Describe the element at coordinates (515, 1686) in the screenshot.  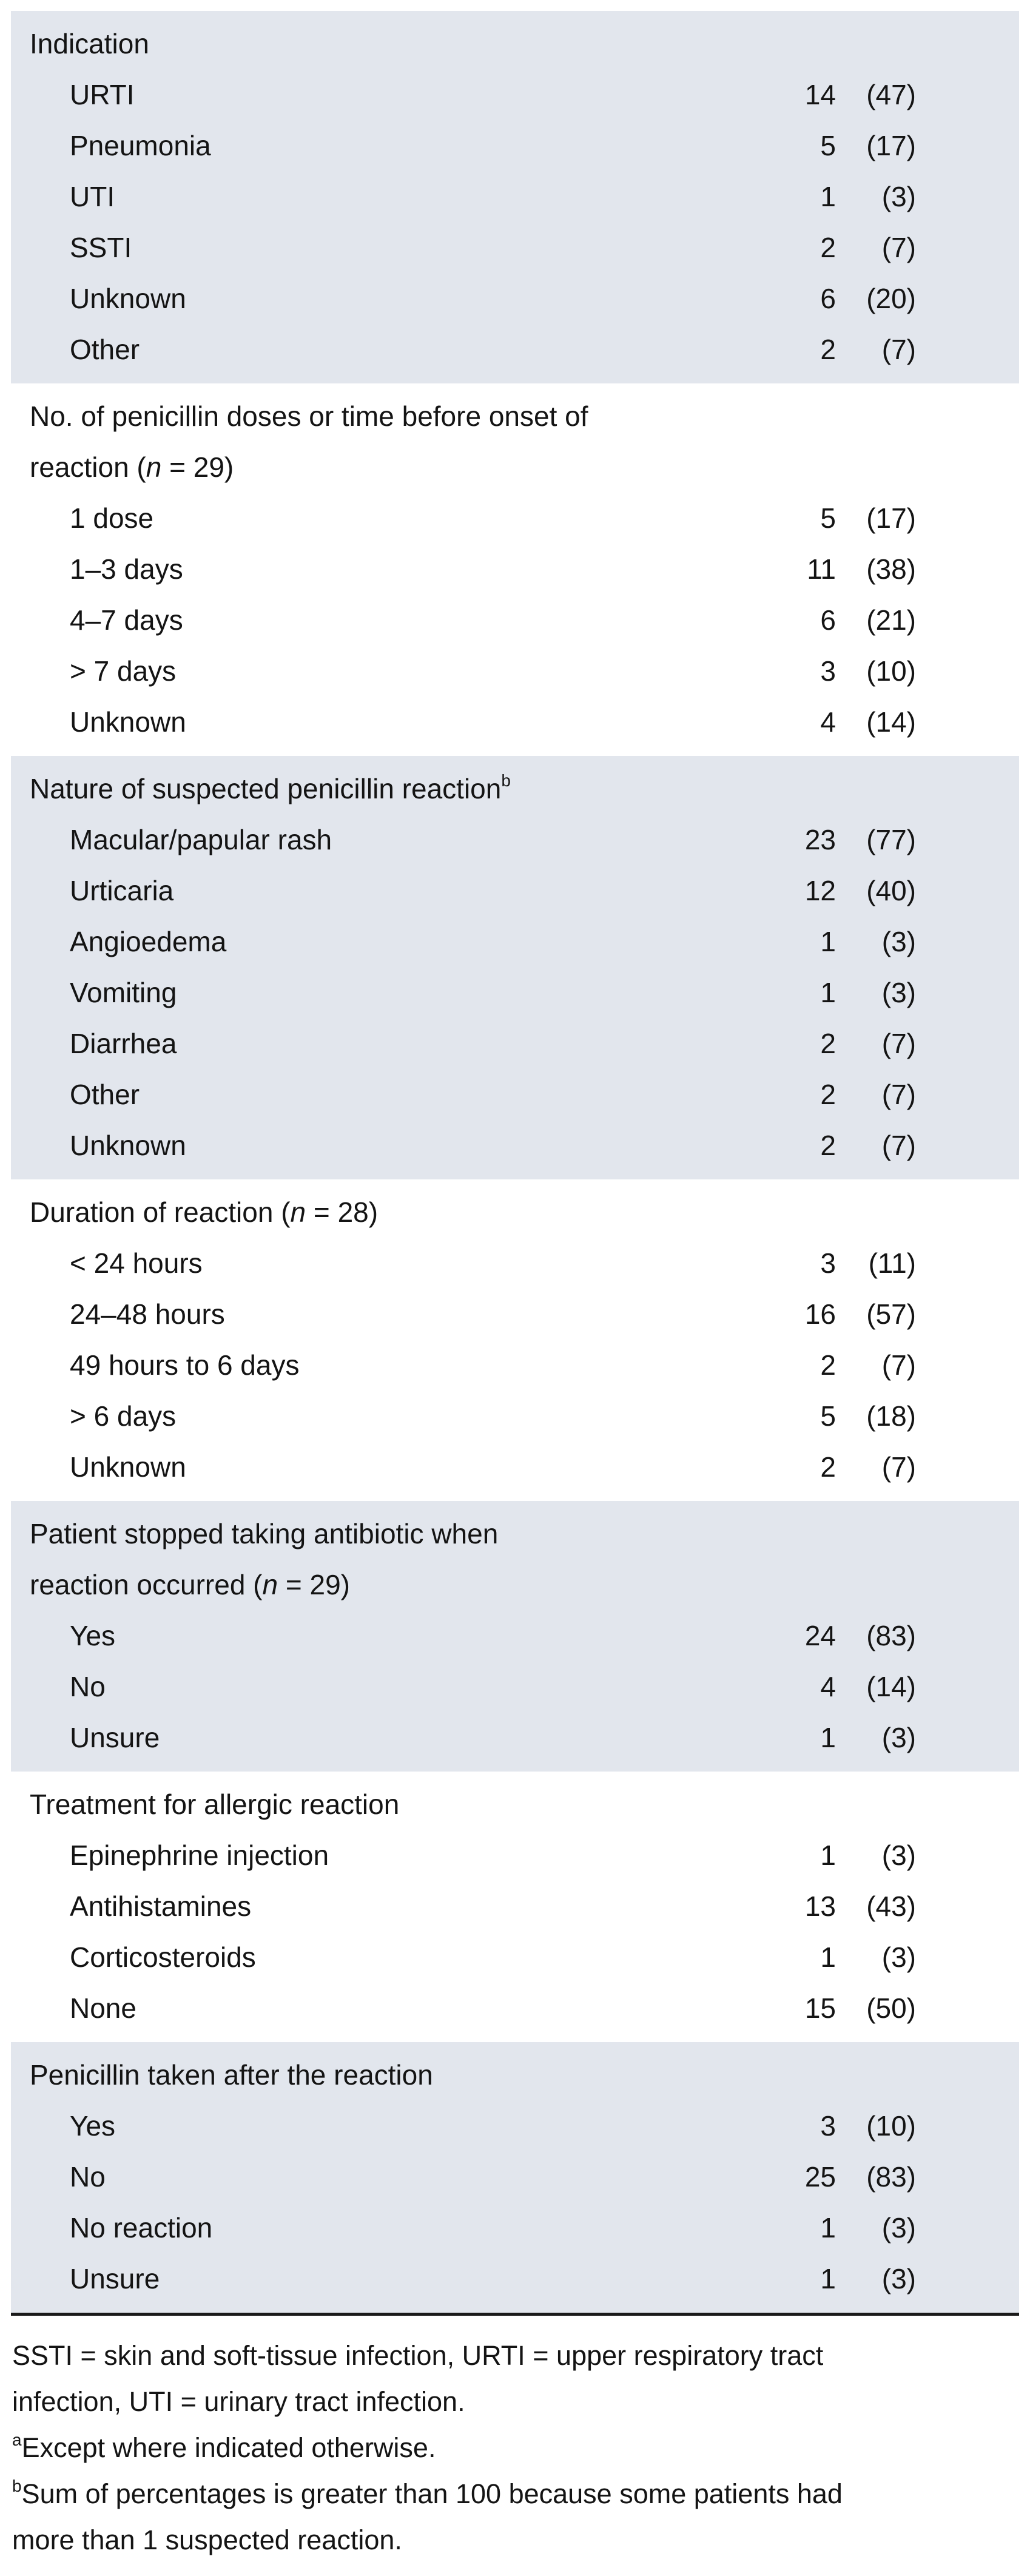
I see `table-row: No 4 (14)` at that location.